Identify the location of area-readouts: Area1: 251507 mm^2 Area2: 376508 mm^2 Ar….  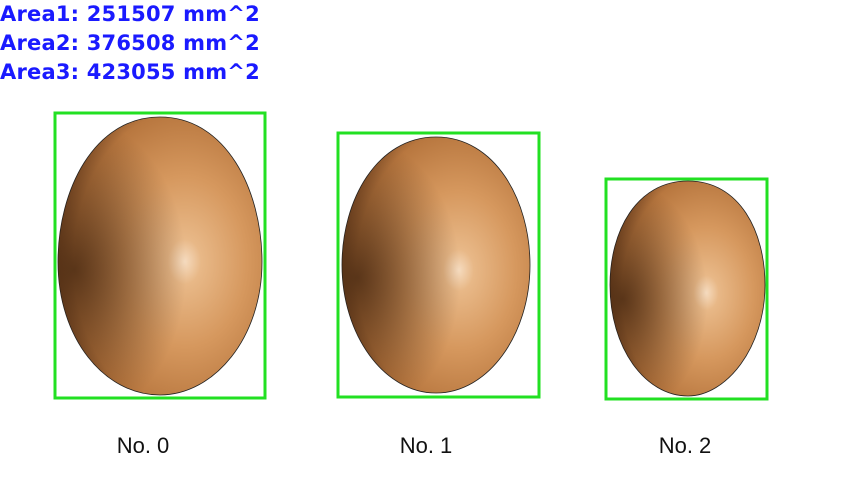
(130, 43).